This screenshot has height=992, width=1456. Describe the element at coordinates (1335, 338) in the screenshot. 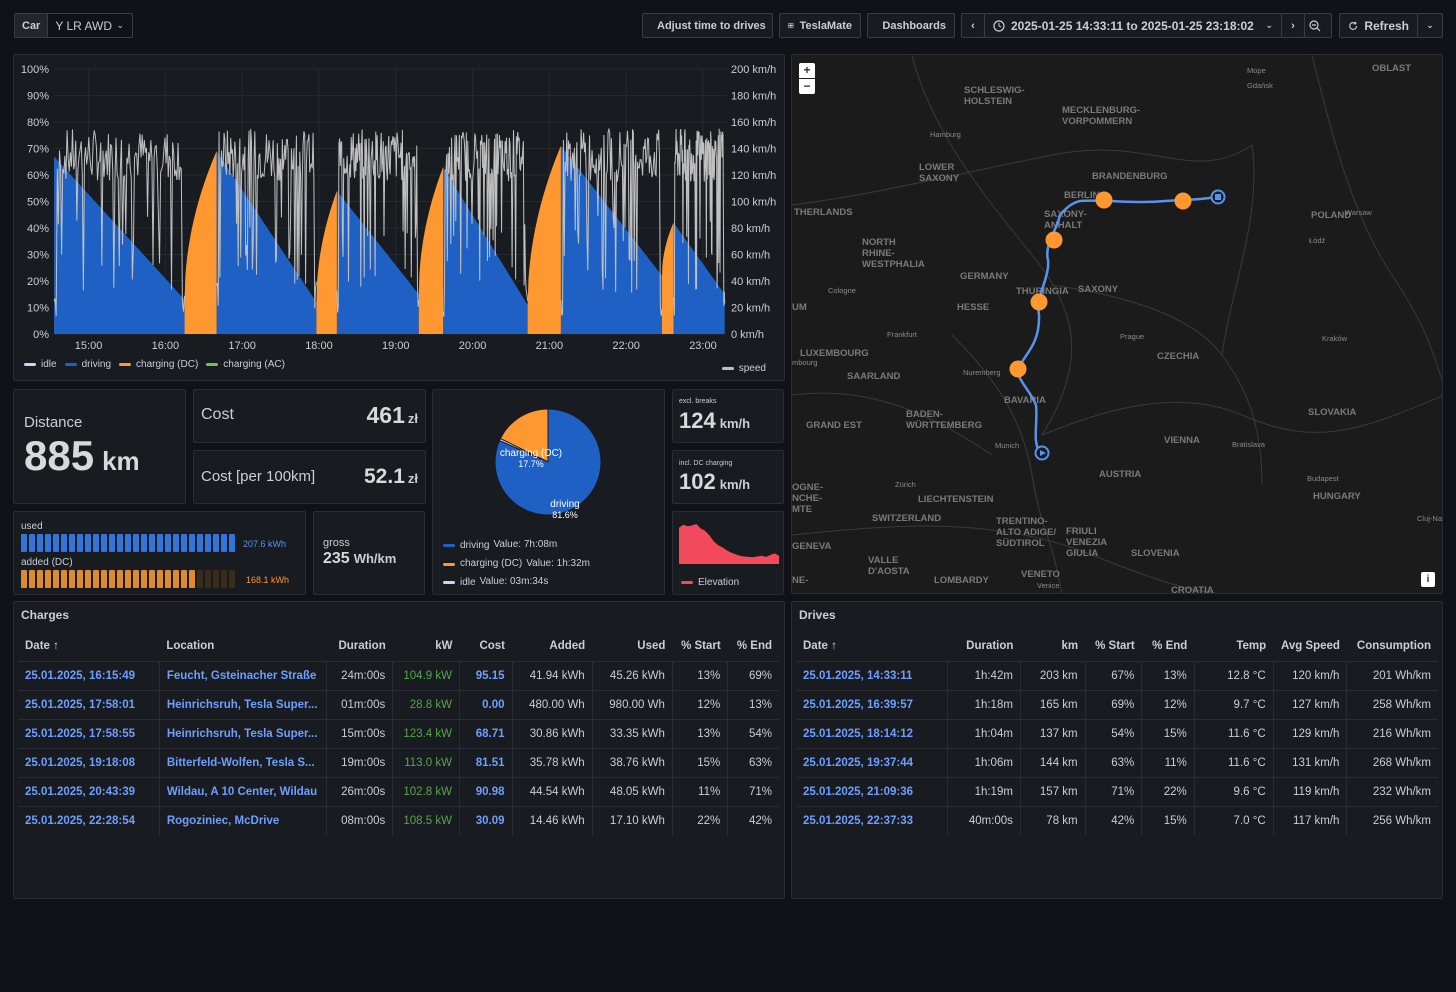

I see `map-label: Kraków` at that location.